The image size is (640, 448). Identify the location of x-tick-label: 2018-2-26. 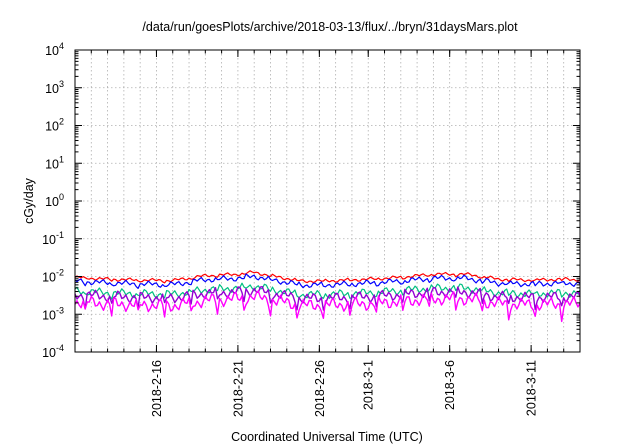
(320, 388).